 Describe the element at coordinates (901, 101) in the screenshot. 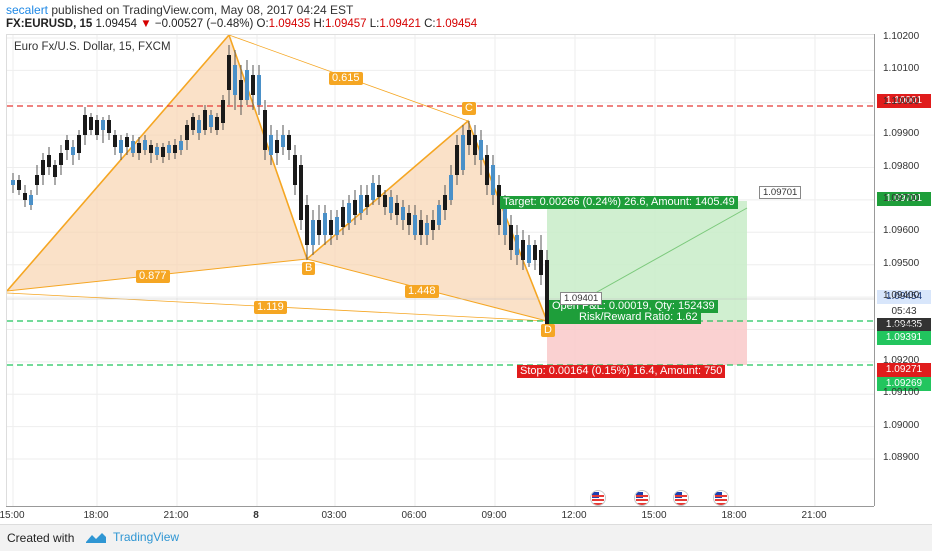

I see `price-tick: 1.10000` at that location.